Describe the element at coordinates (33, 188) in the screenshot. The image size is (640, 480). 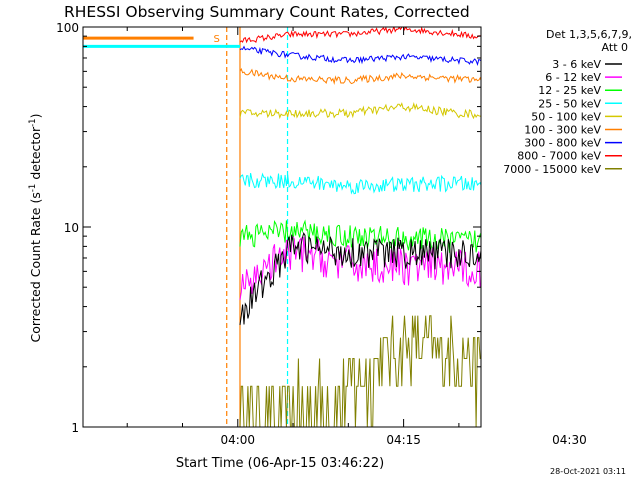
I see `y-axis-label-sup1: -1` at that location.